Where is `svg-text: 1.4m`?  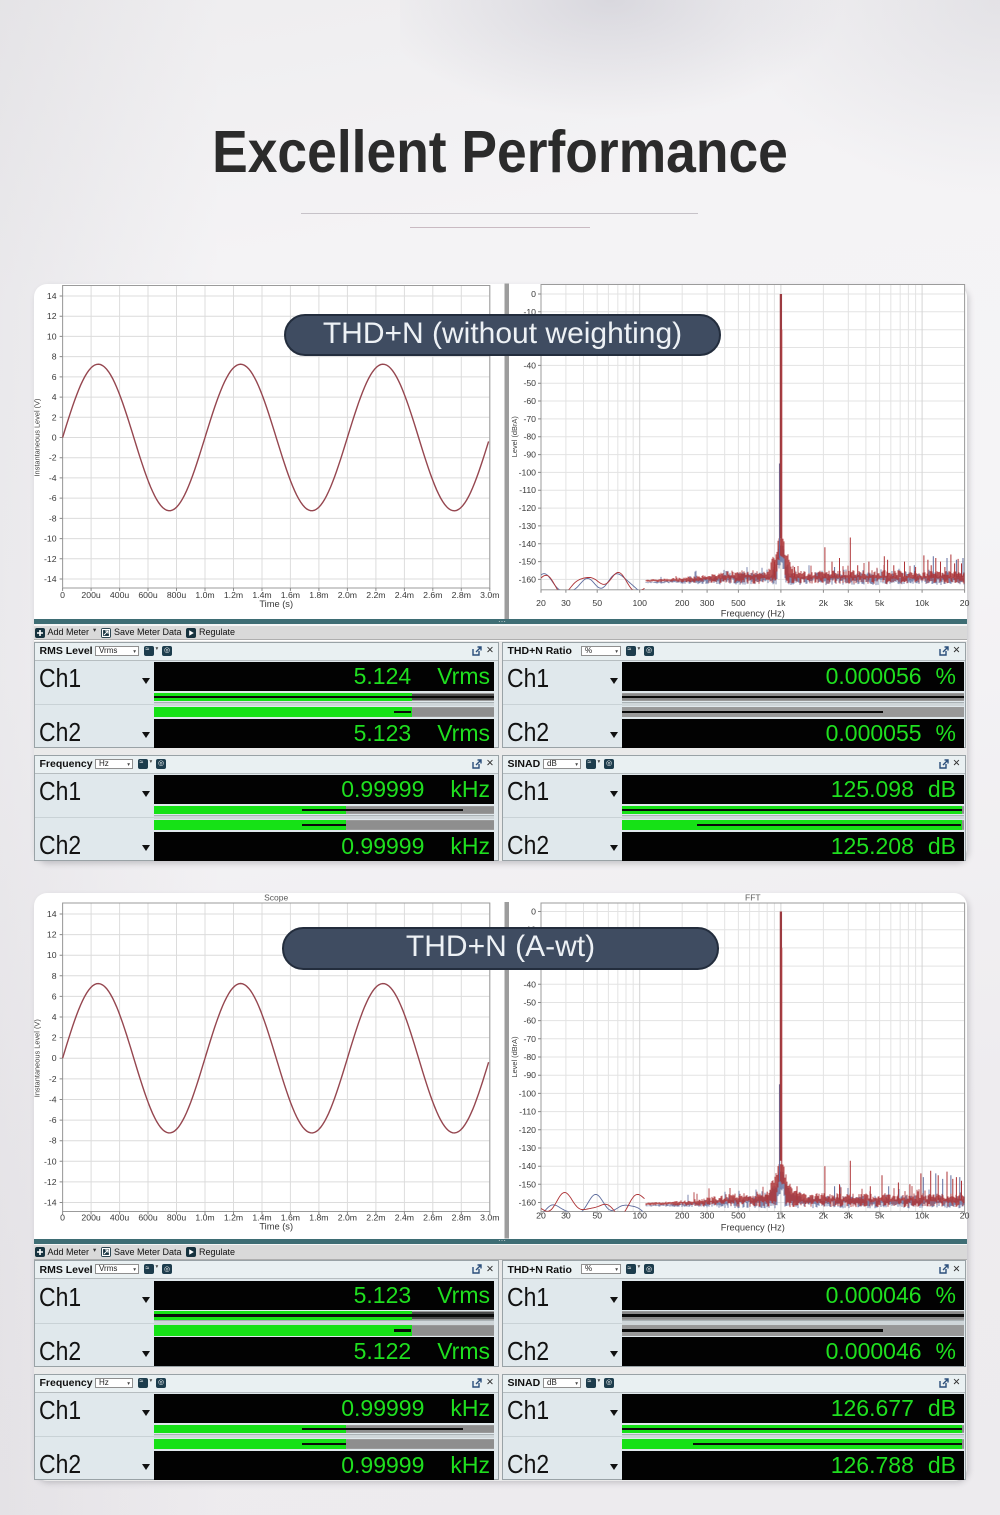 svg-text: 1.4m is located at coordinates (261, 595).